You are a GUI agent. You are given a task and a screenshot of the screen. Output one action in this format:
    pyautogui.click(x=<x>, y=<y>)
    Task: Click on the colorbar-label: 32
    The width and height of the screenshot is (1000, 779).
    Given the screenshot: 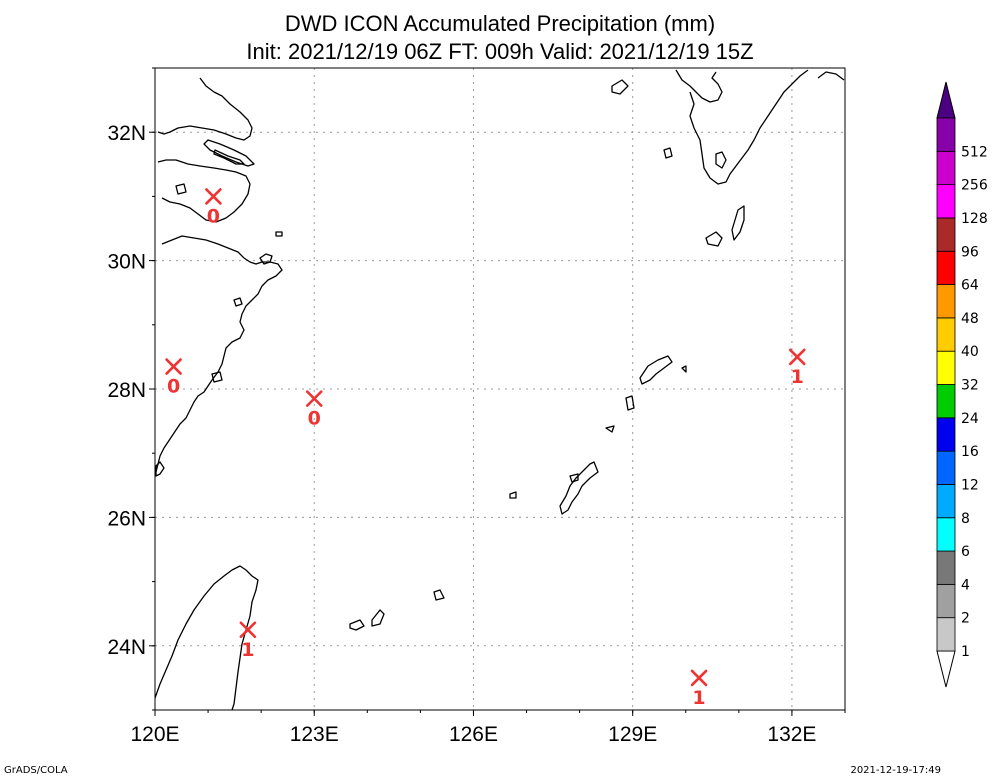 What is the action you would take?
    pyautogui.click(x=970, y=386)
    